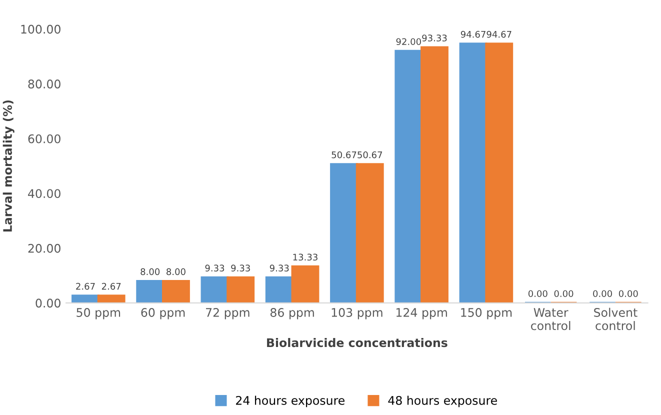  I want to click on y-tick-label: 40.00, so click(44, 193).